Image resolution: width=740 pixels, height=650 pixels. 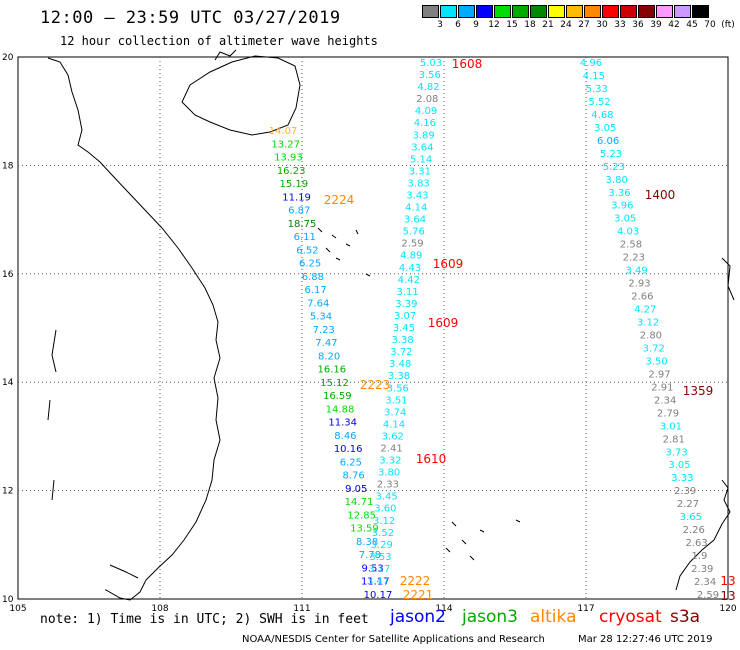 What do you see at coordinates (296, 197) in the screenshot?
I see `wave-height-value: 11.19` at bounding box center [296, 197].